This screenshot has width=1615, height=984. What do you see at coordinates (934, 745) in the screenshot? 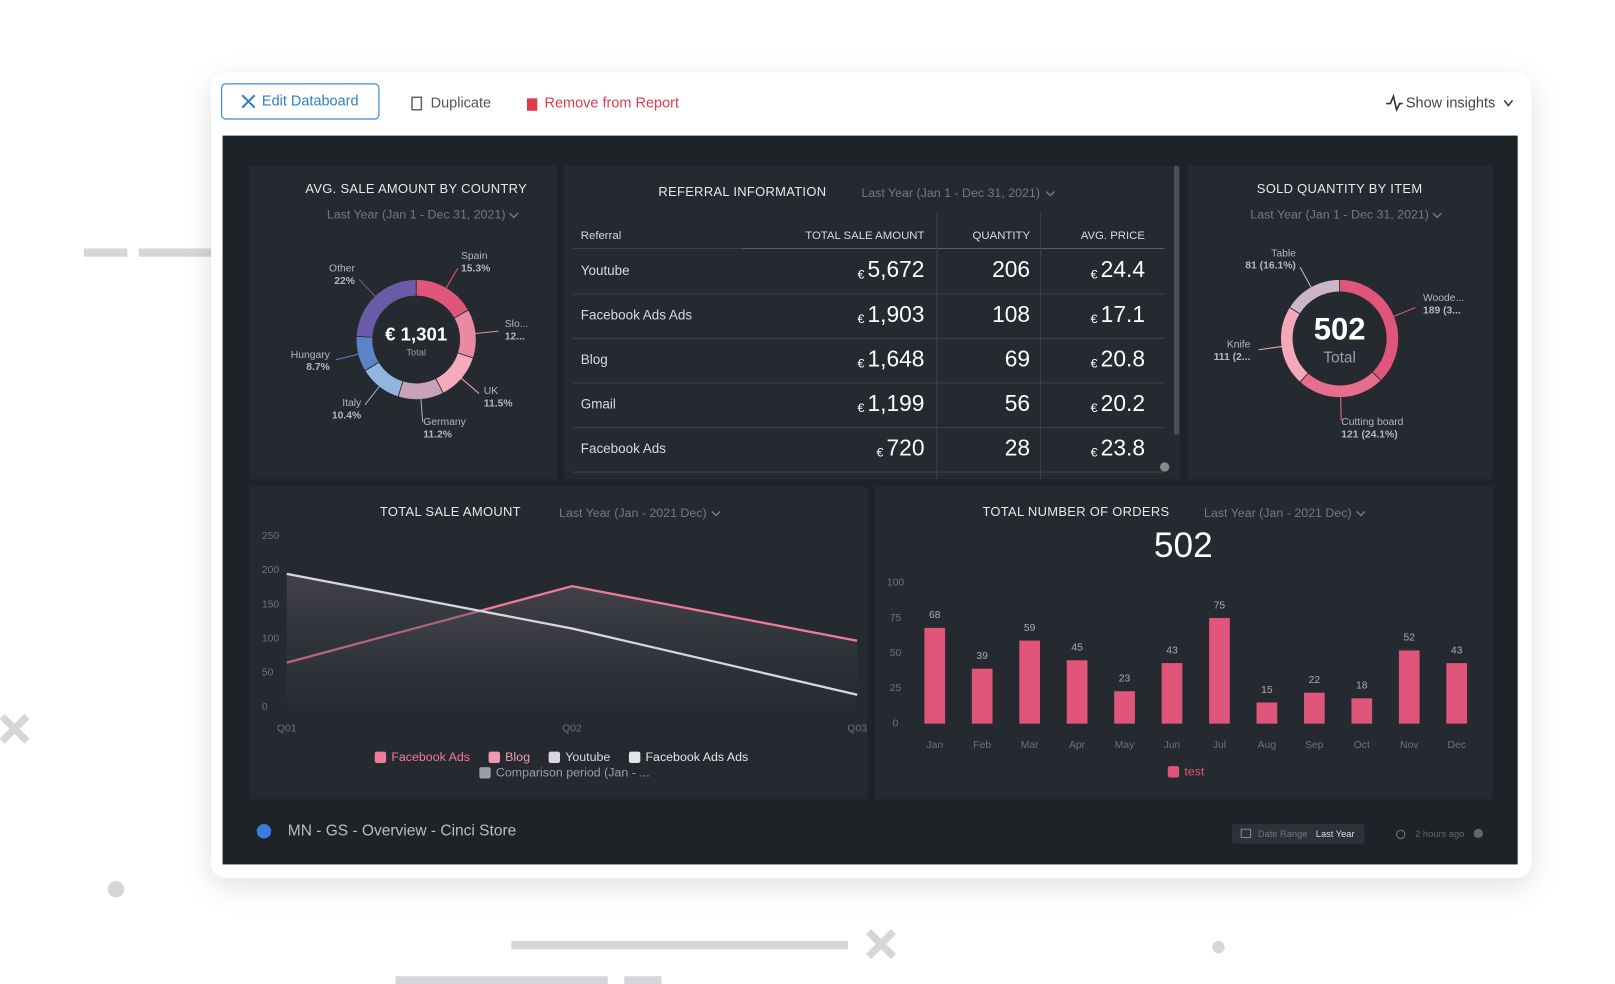
I see `x-tick-label: Jan` at bounding box center [934, 745].